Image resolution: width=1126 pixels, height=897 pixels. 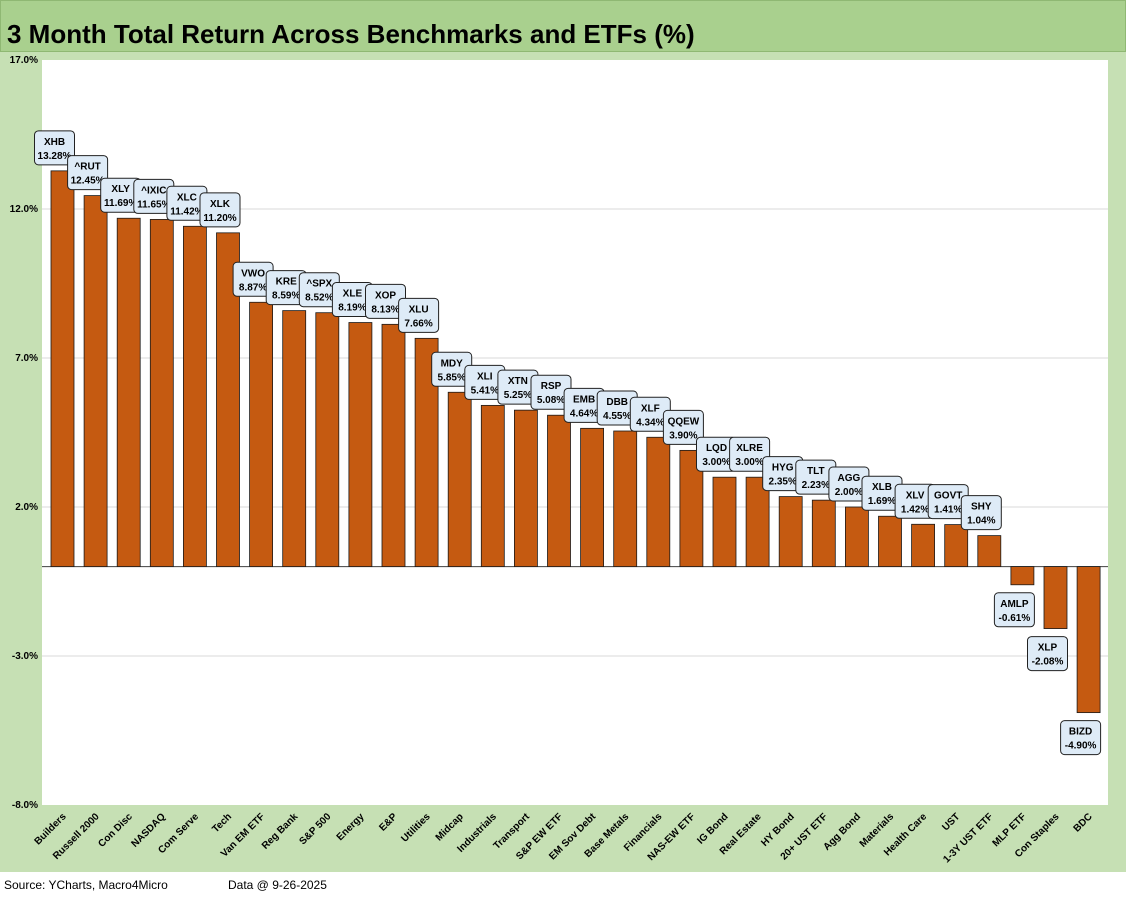 What do you see at coordinates (222, 823) in the screenshot?
I see `category-label: Tech` at bounding box center [222, 823].